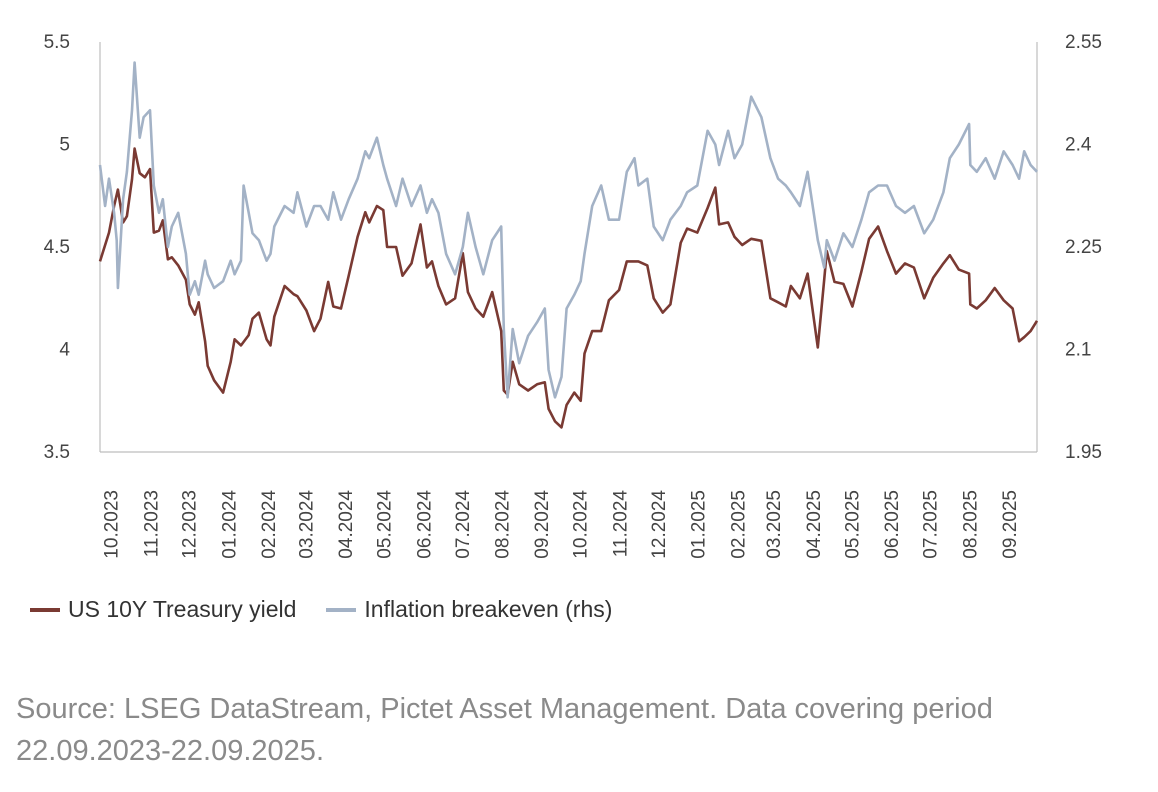  Describe the element at coordinates (341, 609) in the screenshot. I see `legend-swatch-breakeven` at that location.